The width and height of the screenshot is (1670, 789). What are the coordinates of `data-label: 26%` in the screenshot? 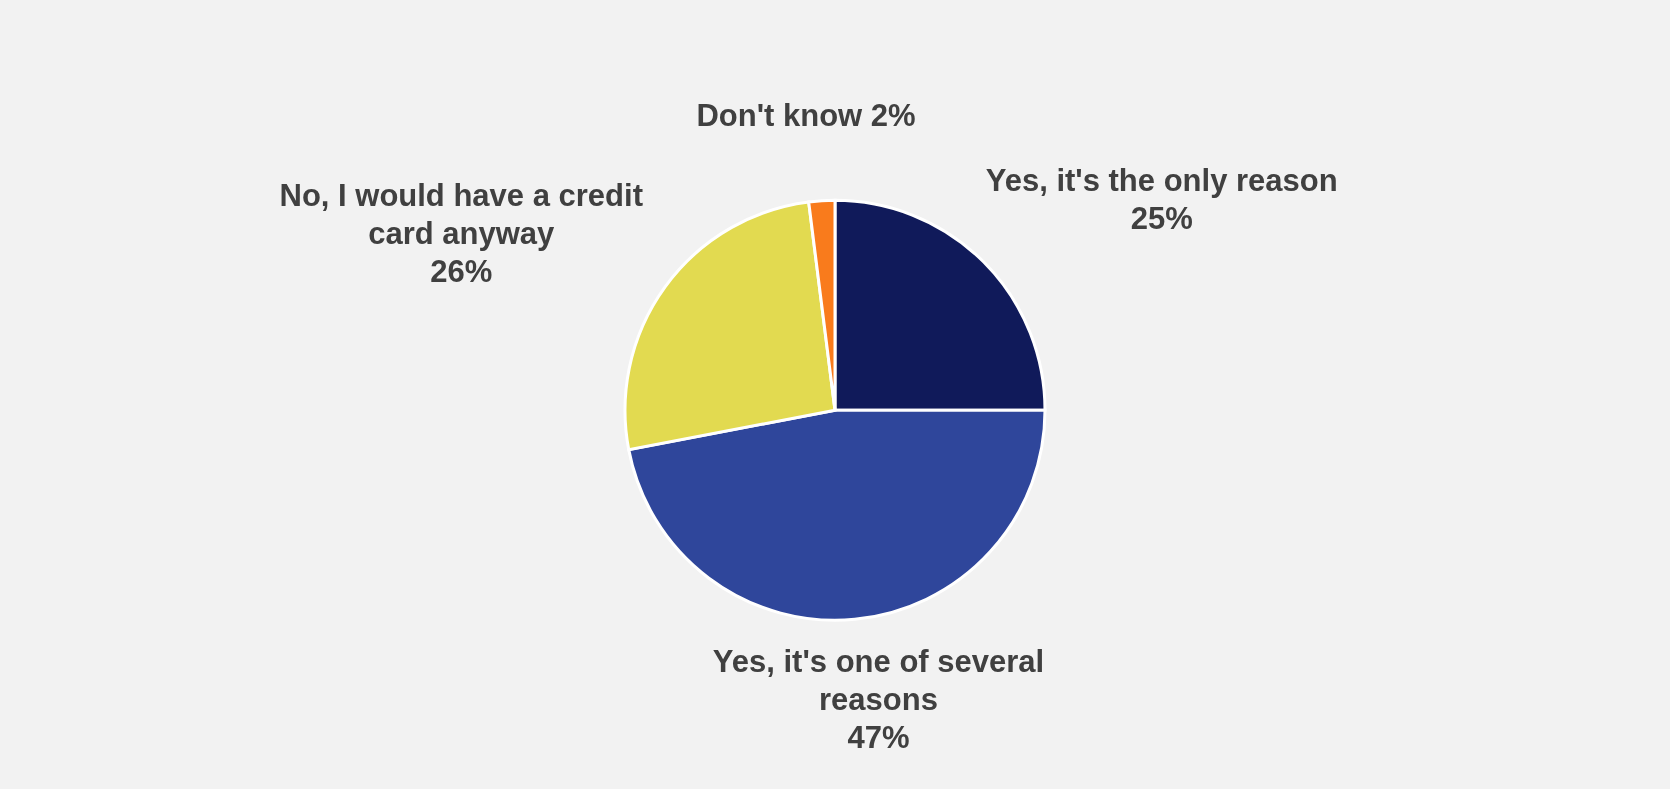 It's located at (461, 272).